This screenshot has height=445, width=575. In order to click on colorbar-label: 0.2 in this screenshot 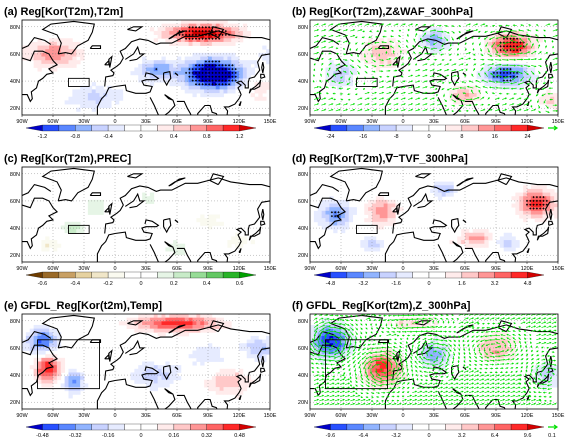, I will do `click(174, 284)`.